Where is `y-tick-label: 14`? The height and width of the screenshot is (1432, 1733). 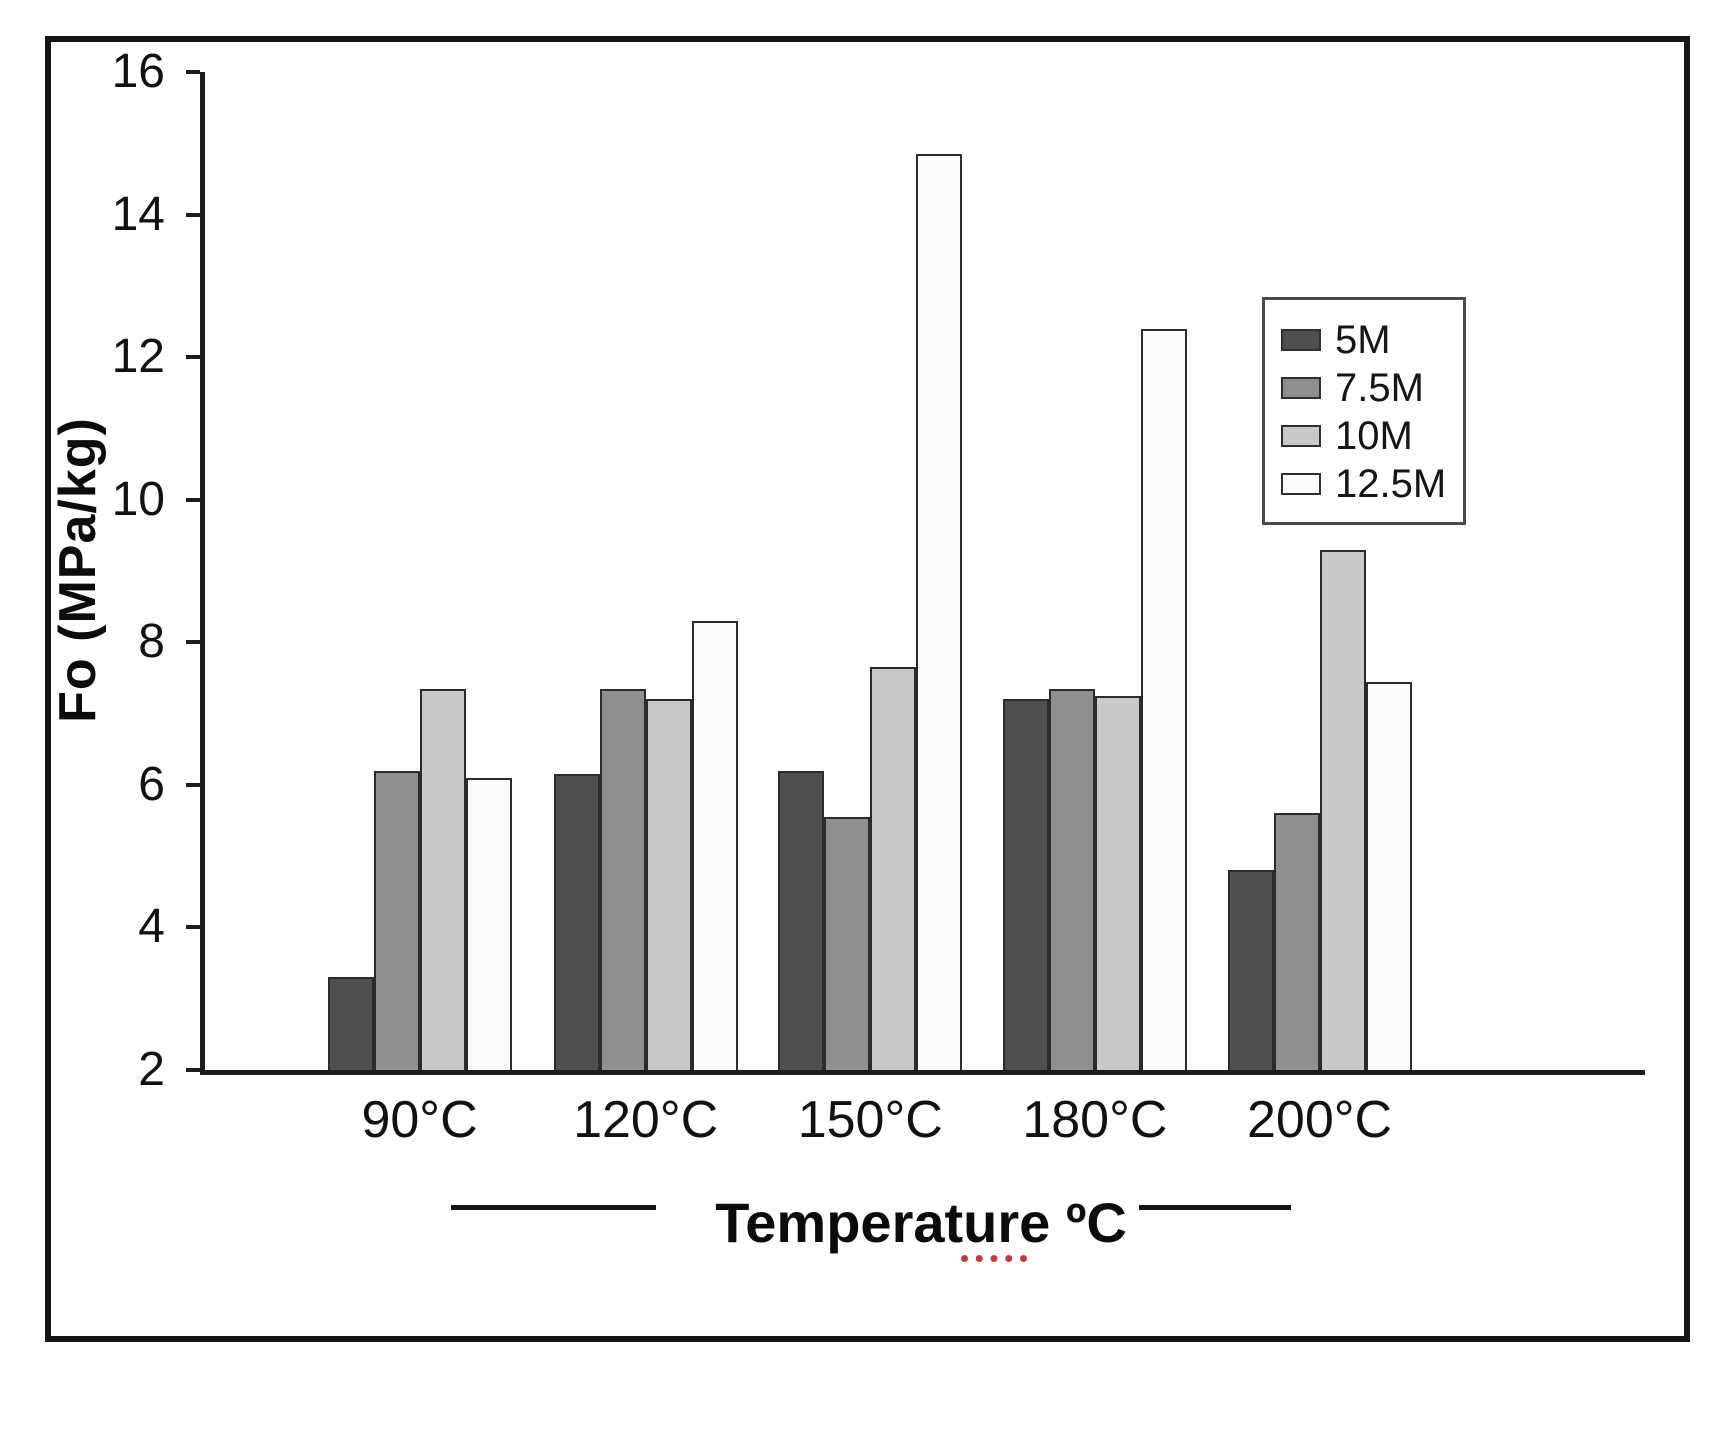 y-tick-label: 14 is located at coordinates (138, 214).